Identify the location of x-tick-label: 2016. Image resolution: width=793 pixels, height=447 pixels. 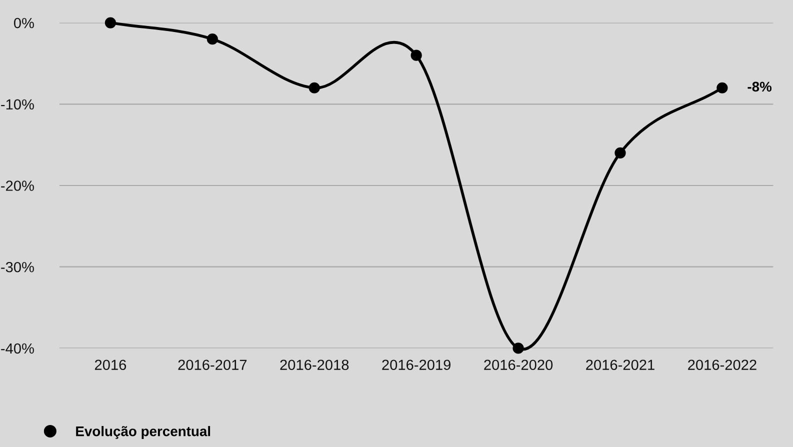
(110, 365).